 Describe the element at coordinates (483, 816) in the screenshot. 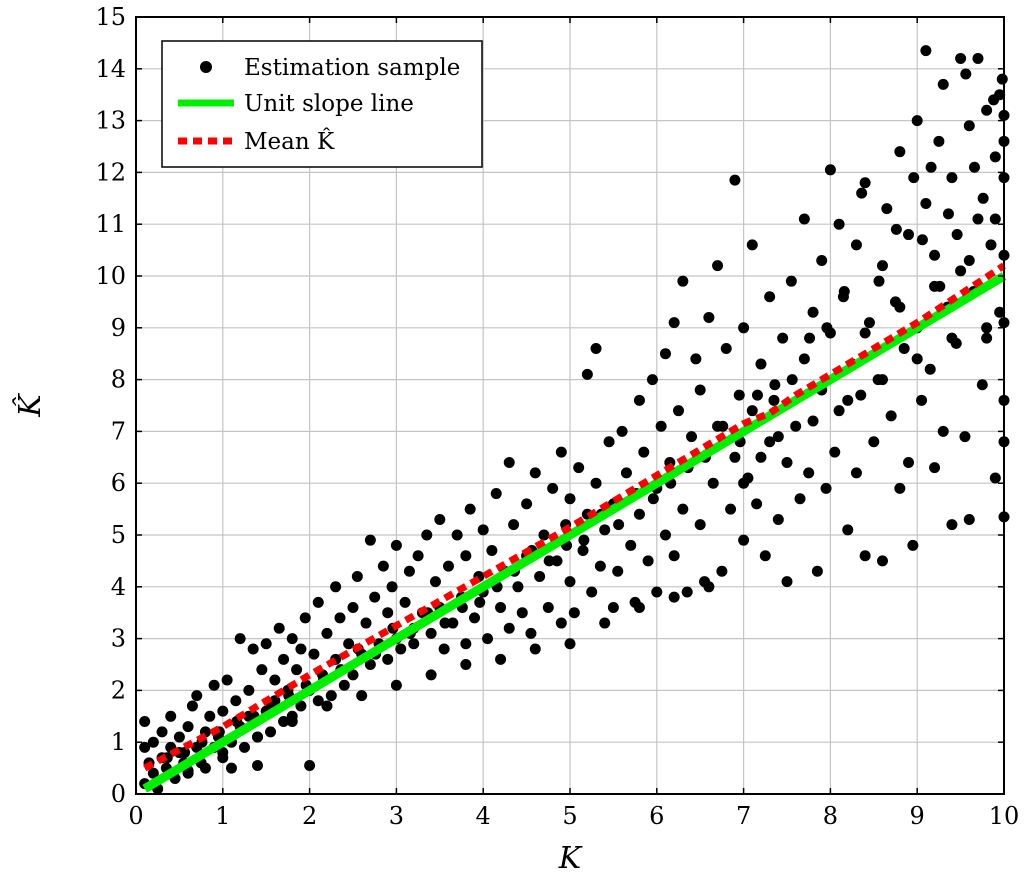

I see `x-tick-label: 4` at that location.